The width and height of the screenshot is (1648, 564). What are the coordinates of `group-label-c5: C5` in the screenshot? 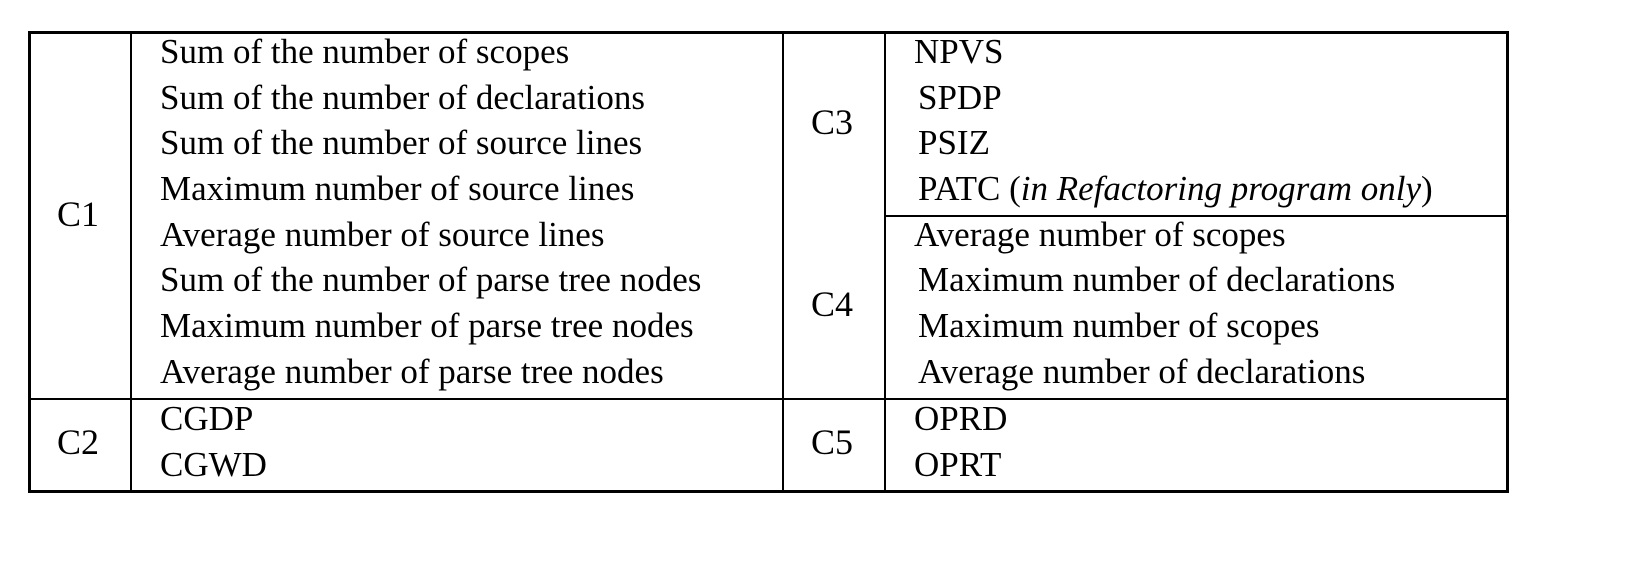 It's located at (832, 442).